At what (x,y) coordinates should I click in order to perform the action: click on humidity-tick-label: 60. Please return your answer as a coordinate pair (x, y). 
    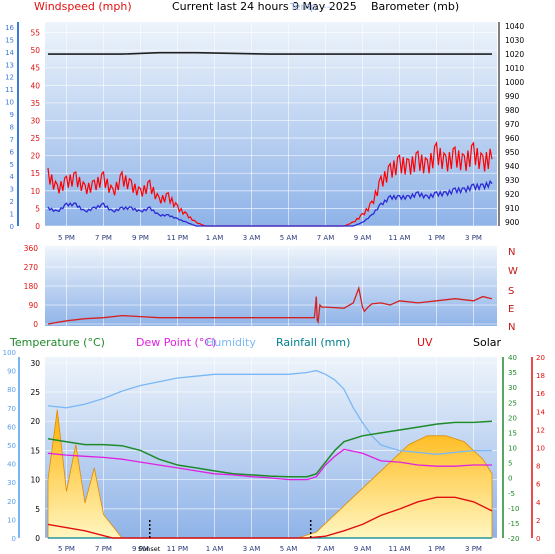
    Looking at the image, I should click on (11, 427).